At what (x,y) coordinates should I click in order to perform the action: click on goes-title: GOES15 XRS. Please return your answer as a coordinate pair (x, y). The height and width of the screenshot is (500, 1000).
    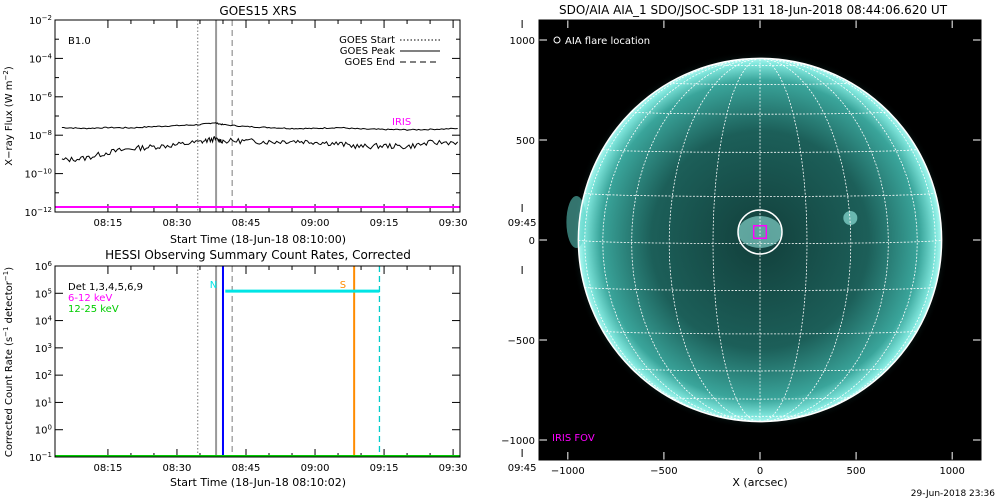
    Looking at the image, I should click on (257, 11).